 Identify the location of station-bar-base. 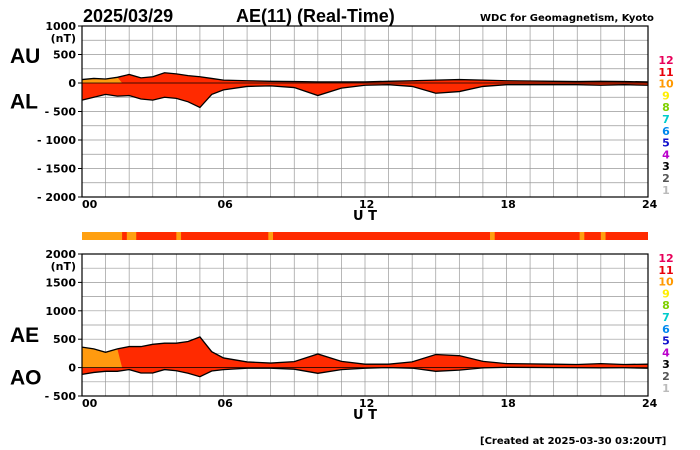
(365, 236).